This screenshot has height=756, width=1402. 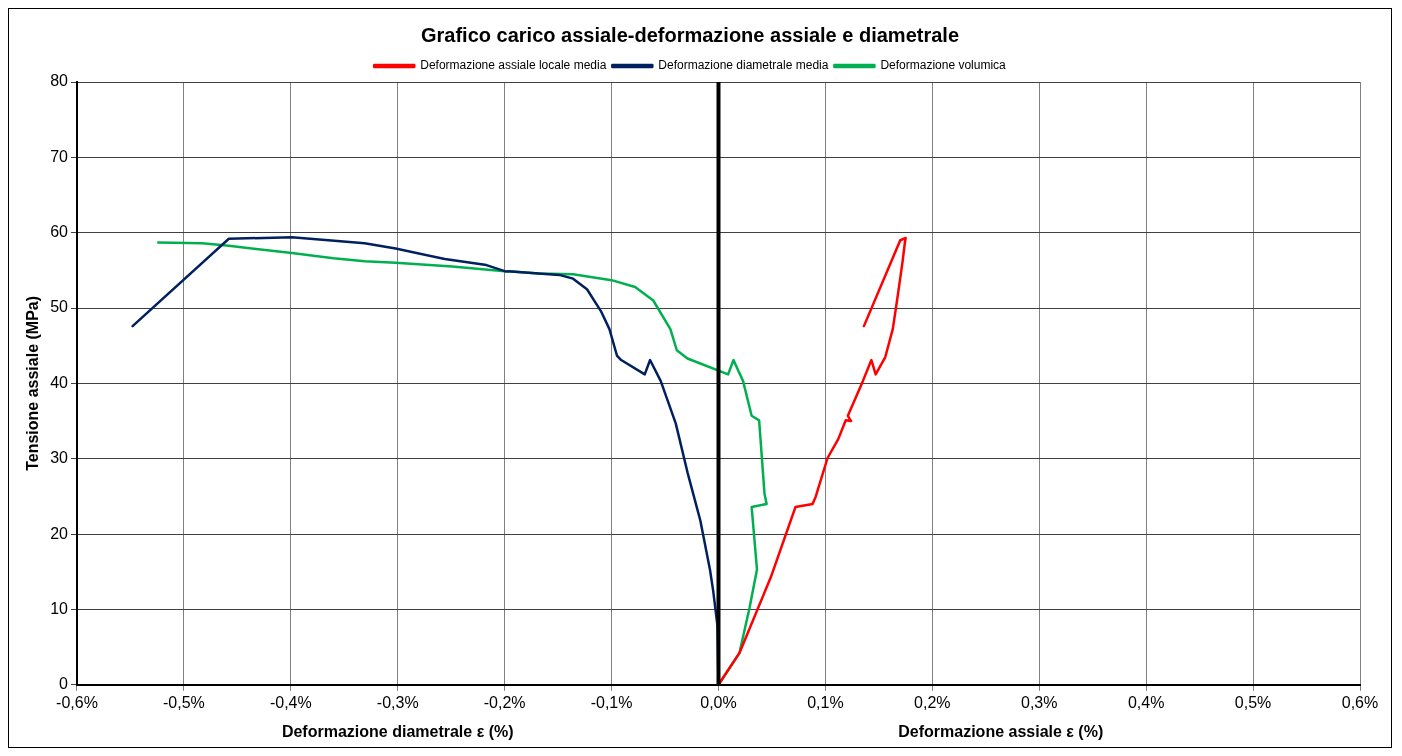 What do you see at coordinates (64, 684) in the screenshot?
I see `y-tick-label: 0` at bounding box center [64, 684].